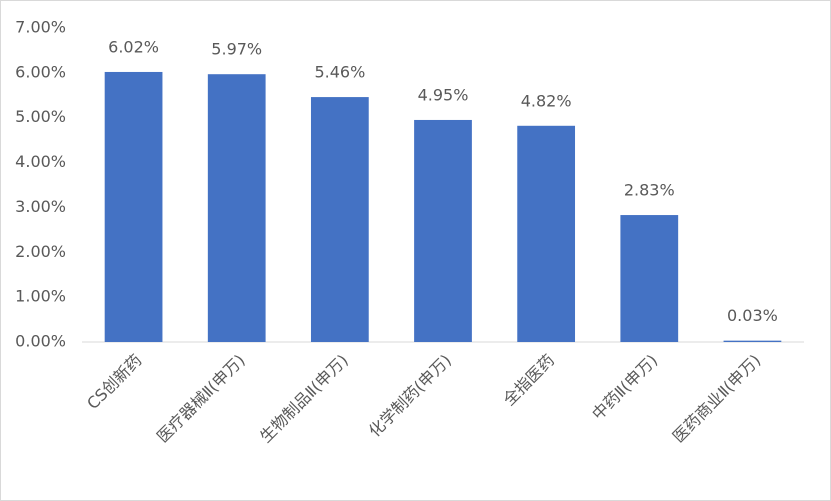 The height and width of the screenshot is (501, 831). I want to click on value-label: 4.82%, so click(546, 100).